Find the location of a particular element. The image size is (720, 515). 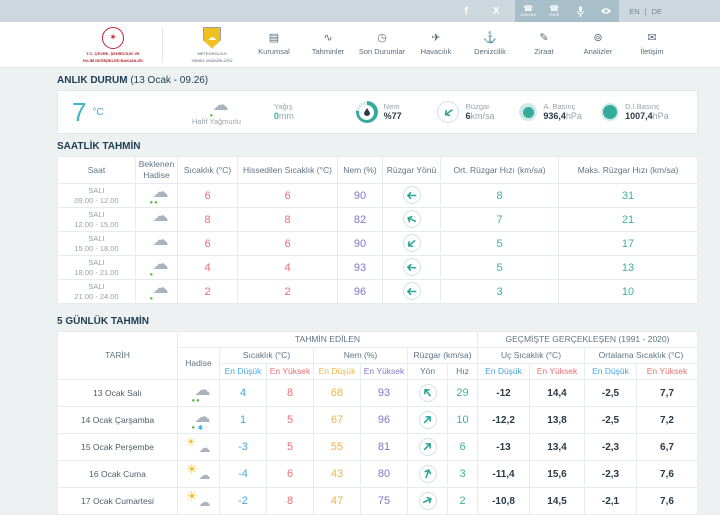

current-section-title: ANLIK DURUM (13 Ocak - 09.26) is located at coordinates (133, 80).